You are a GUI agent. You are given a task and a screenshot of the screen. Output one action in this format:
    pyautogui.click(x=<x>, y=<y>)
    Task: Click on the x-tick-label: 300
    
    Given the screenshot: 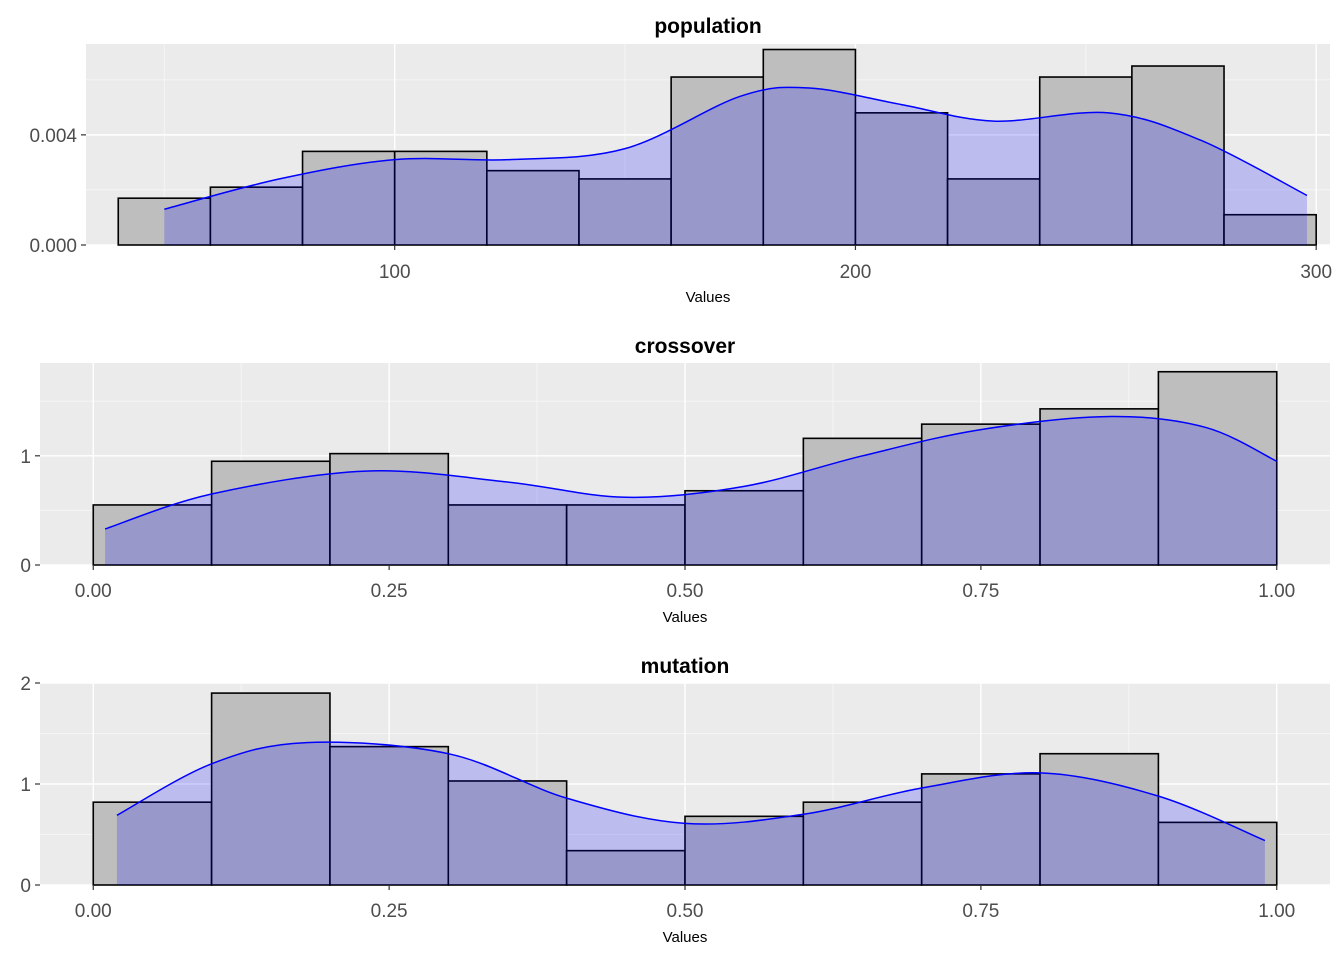 What is the action you would take?
    pyautogui.click(x=1316, y=272)
    